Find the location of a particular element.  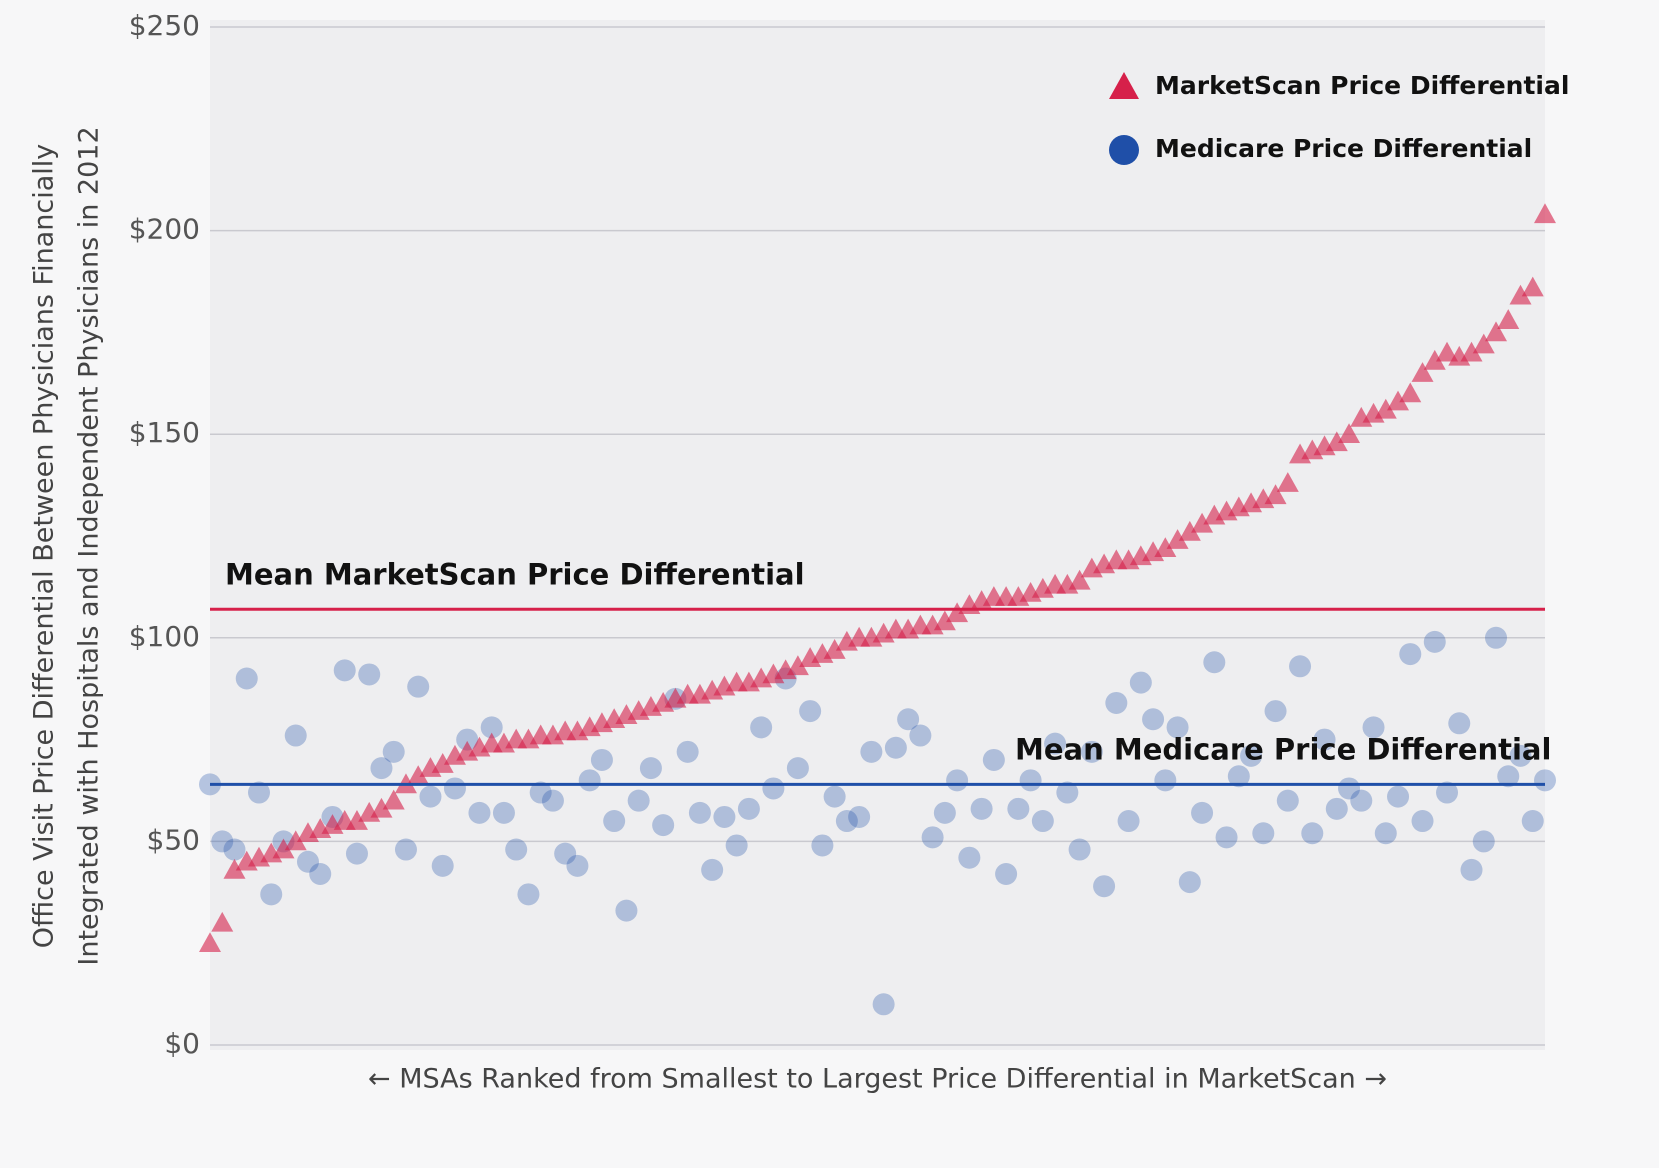

reference-label: Mean MarketScan Price Differential is located at coordinates (515, 574).